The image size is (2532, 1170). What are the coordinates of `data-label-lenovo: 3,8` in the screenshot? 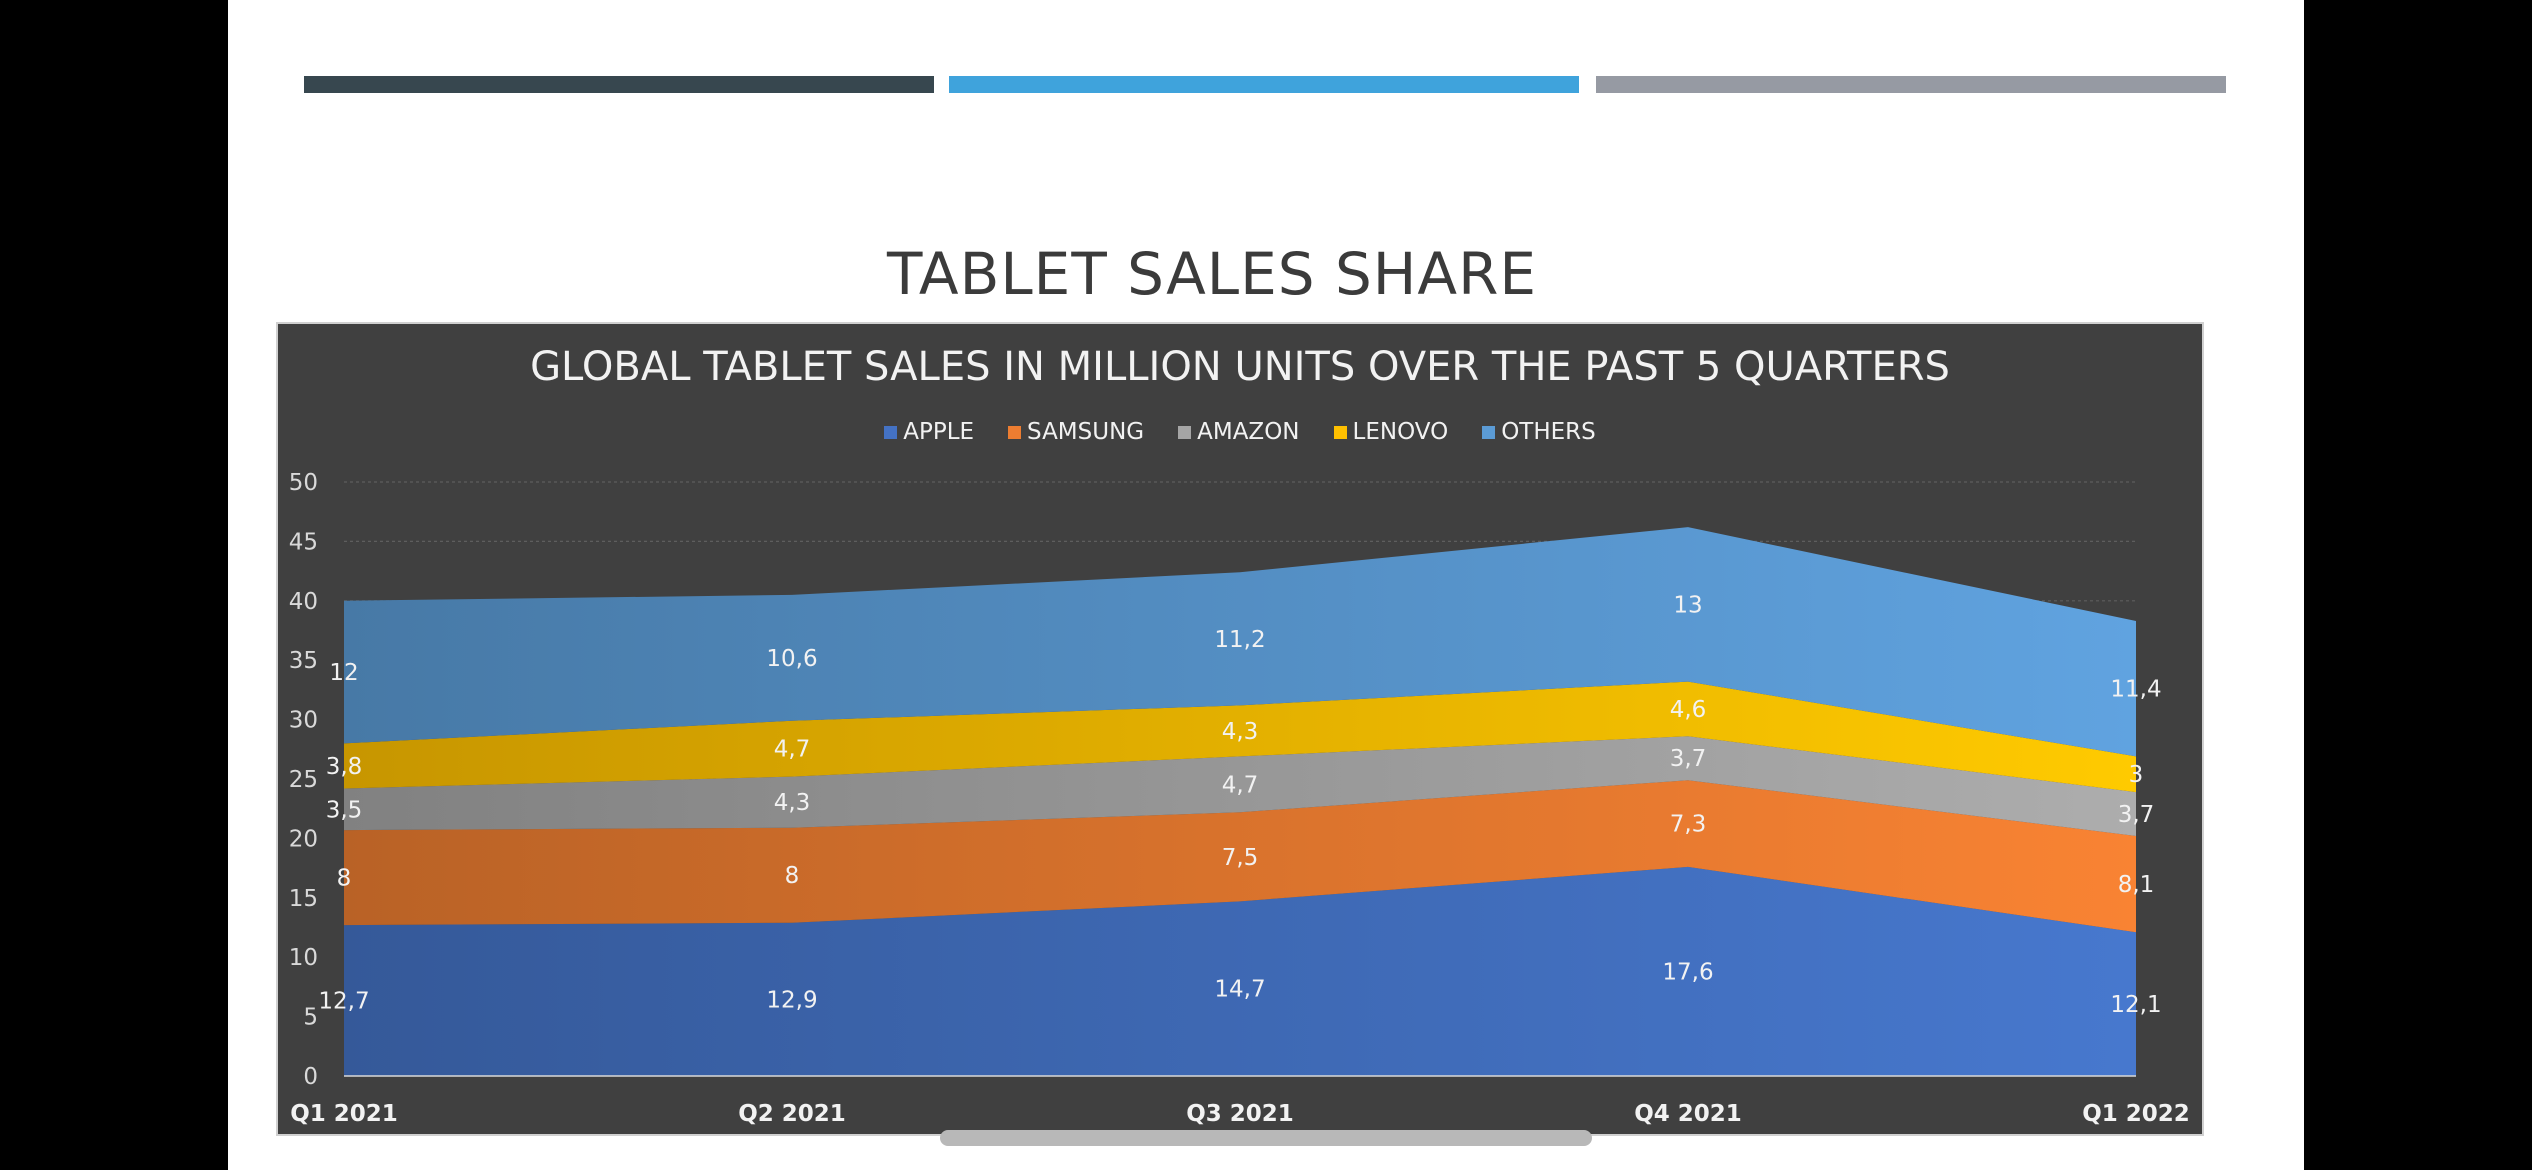 It's located at (344, 767).